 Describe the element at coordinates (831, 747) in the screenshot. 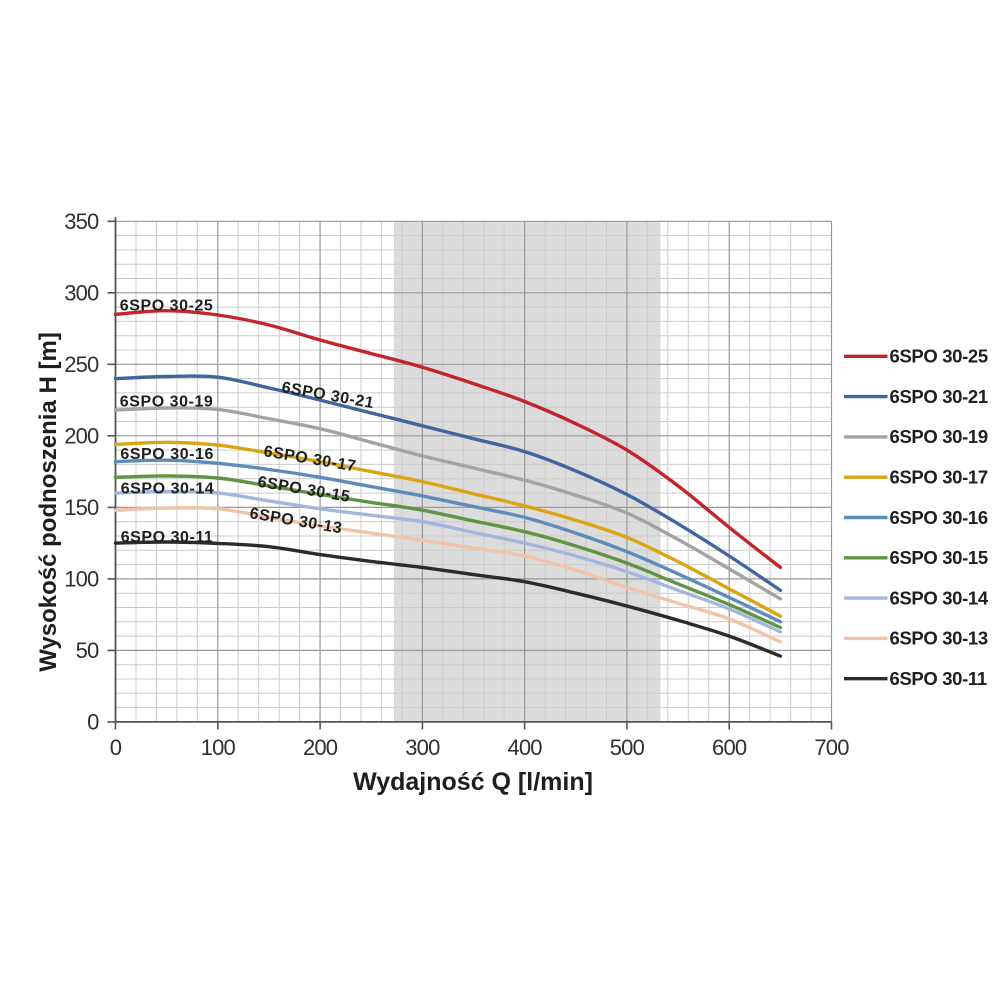

I see `svg-text: 700` at that location.